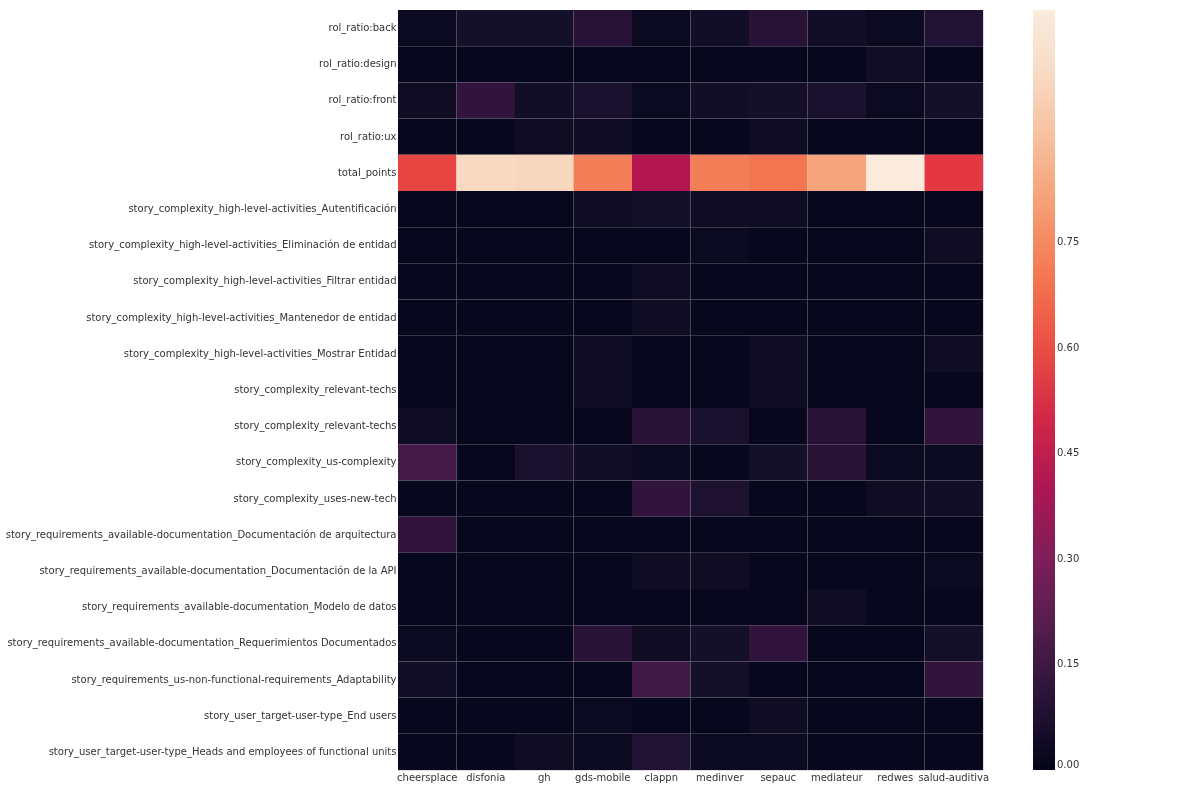 Image resolution: width=1179 pixels, height=800 pixels. I want to click on y-tick-label: story_complexity_uses-new-tech, so click(315, 498).